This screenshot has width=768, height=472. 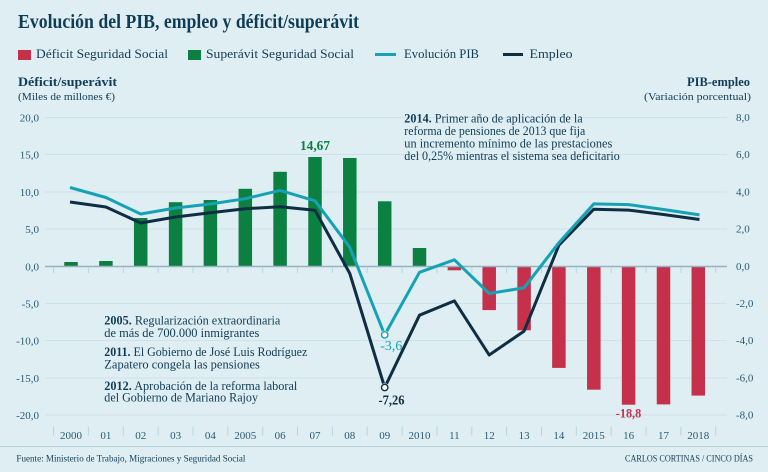 What do you see at coordinates (31, 305) in the screenshot?
I see `svg-text: -5,0` at bounding box center [31, 305].